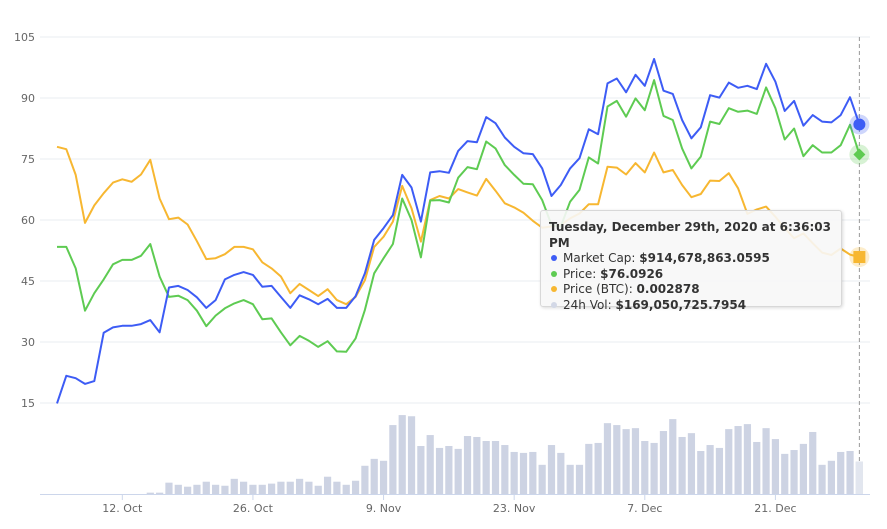 This screenshot has width=887, height=529. What do you see at coordinates (514, 508) in the screenshot?
I see `x-tick-label: 23. Nov` at bounding box center [514, 508].